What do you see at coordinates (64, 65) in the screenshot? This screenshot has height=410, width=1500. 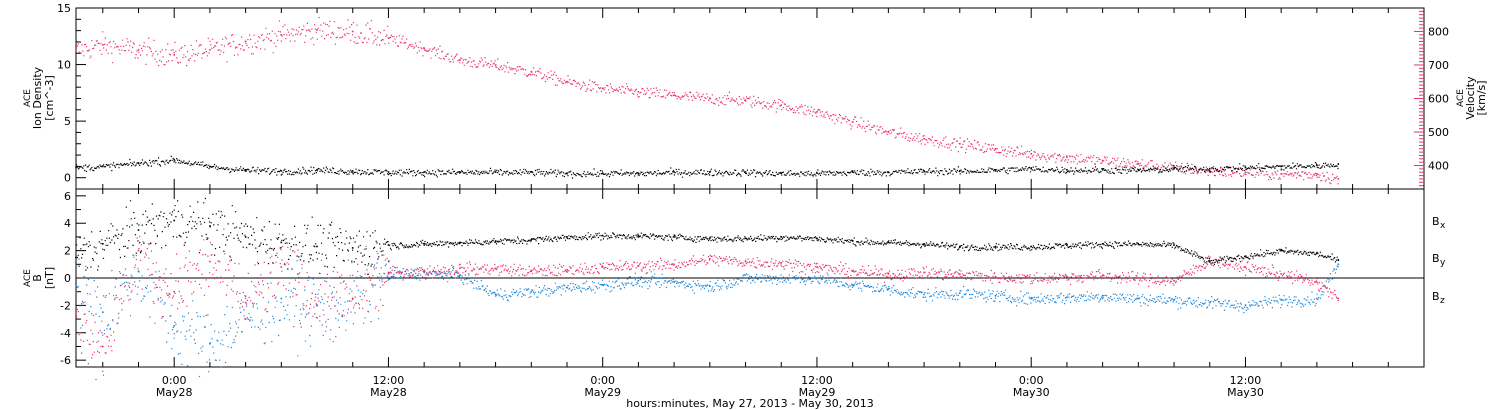 I see `density-tick-label: 10` at bounding box center [64, 65].